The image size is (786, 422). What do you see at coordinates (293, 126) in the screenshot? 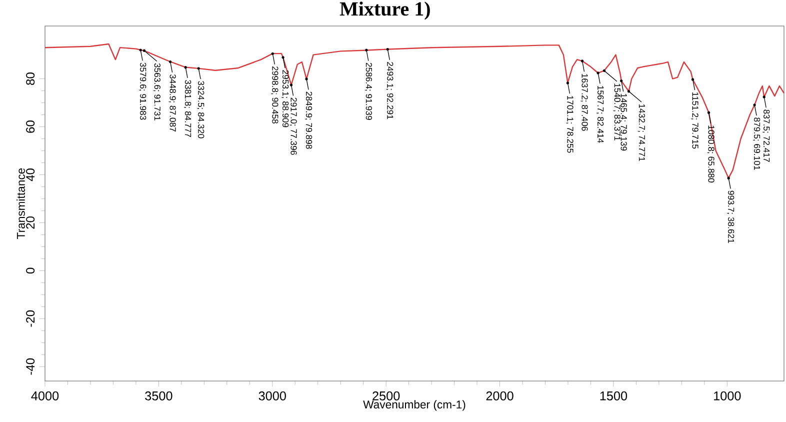
I see `annotation: 2917.0; 77.396` at bounding box center [293, 126].